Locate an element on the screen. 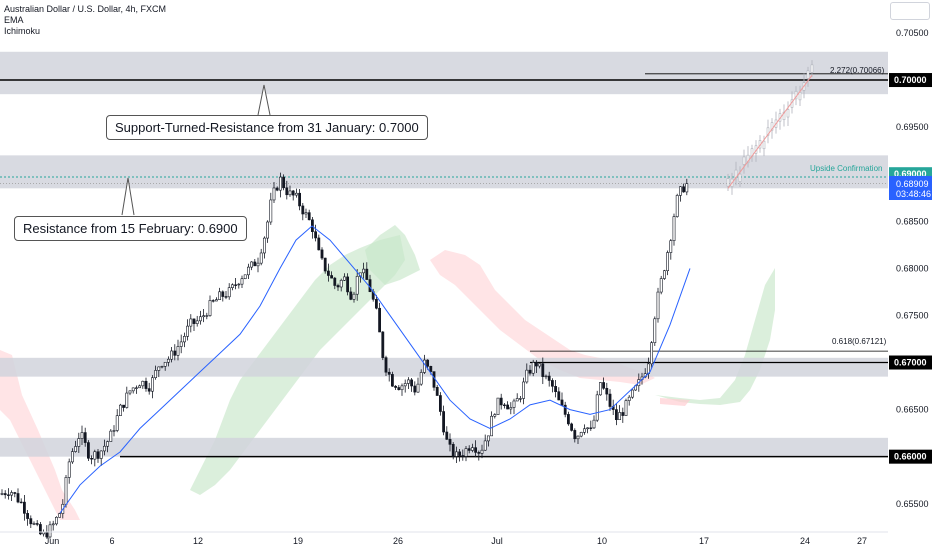 The image size is (932, 550). current-price: 0.68909 is located at coordinates (912, 184).